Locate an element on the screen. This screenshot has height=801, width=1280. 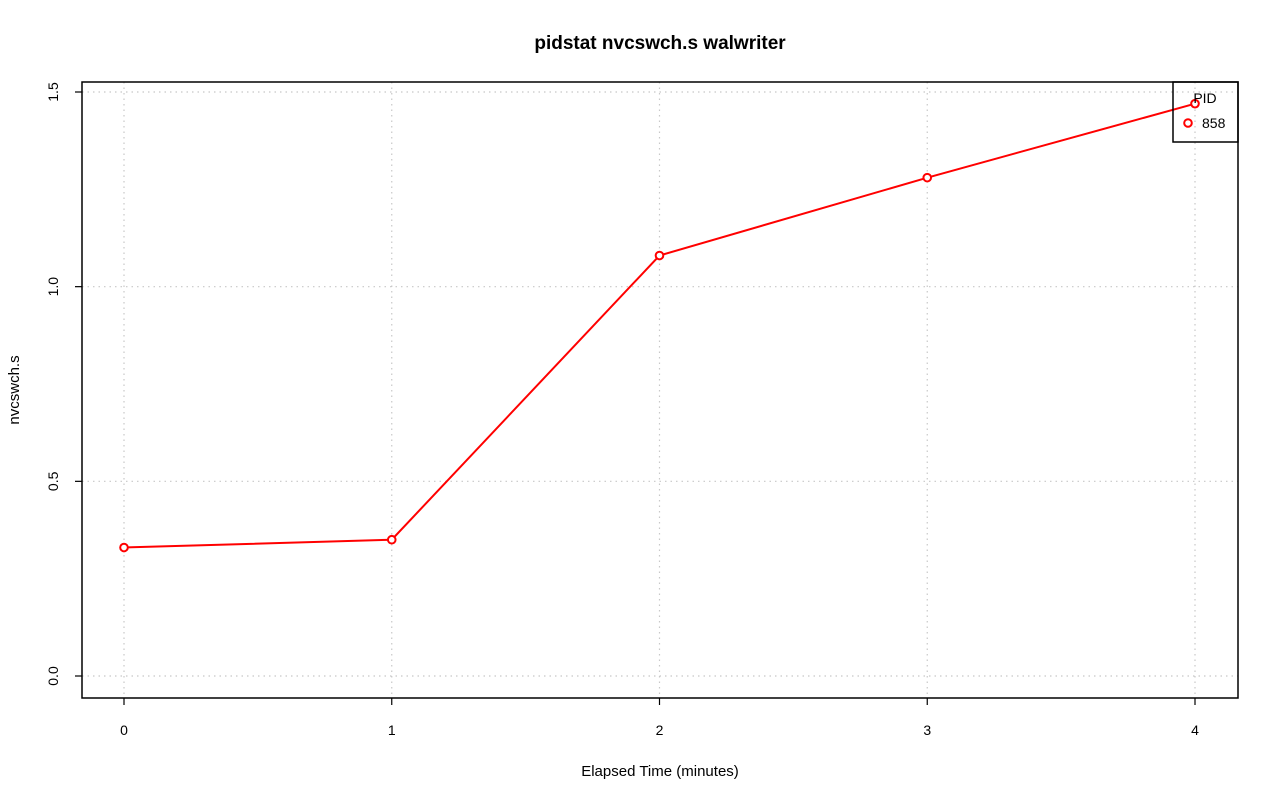
x-tick-label: 2 is located at coordinates (660, 730).